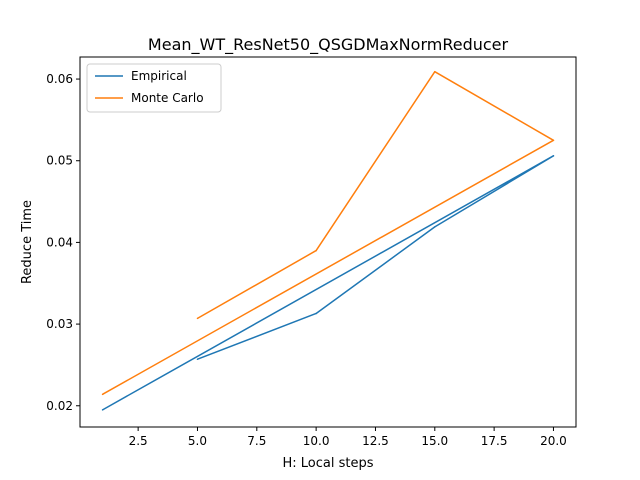 Image resolution: width=640 pixels, height=480 pixels. What do you see at coordinates (59, 79) in the screenshot?
I see `y-tick-label: 0.06` at bounding box center [59, 79].